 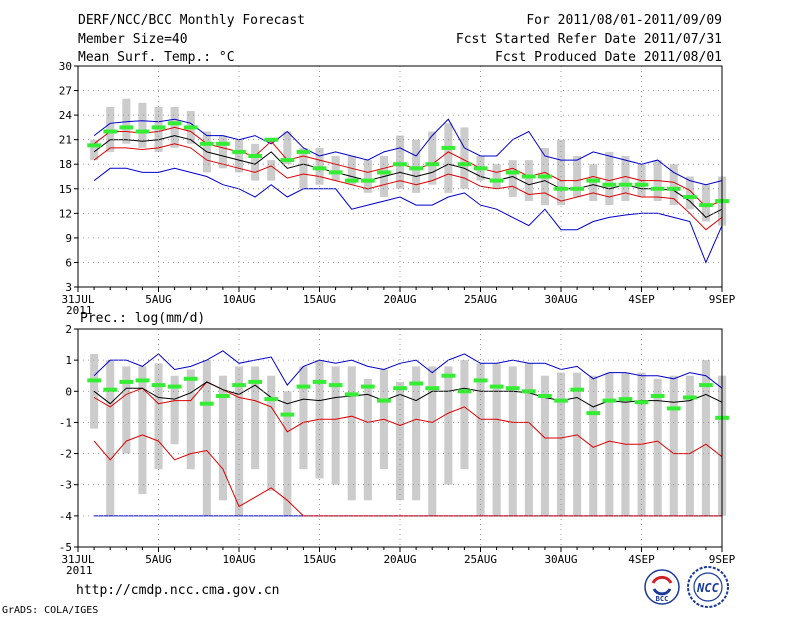 What do you see at coordinates (408, 167) in the screenshot?
I see `temp-mean-plus-sd-line` at bounding box center [408, 167].